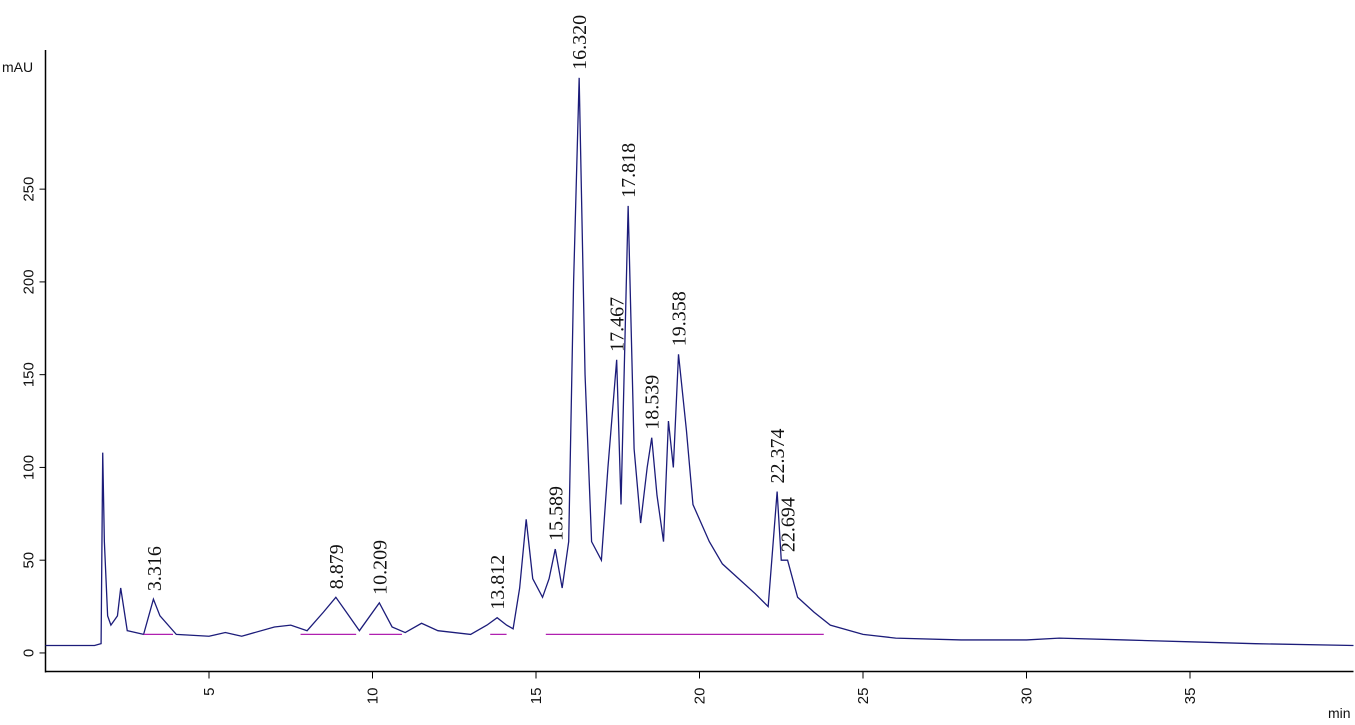 The height and width of the screenshot is (725, 1355). Describe the element at coordinates (29, 467) in the screenshot. I see `y-tick-label: 100` at that location.